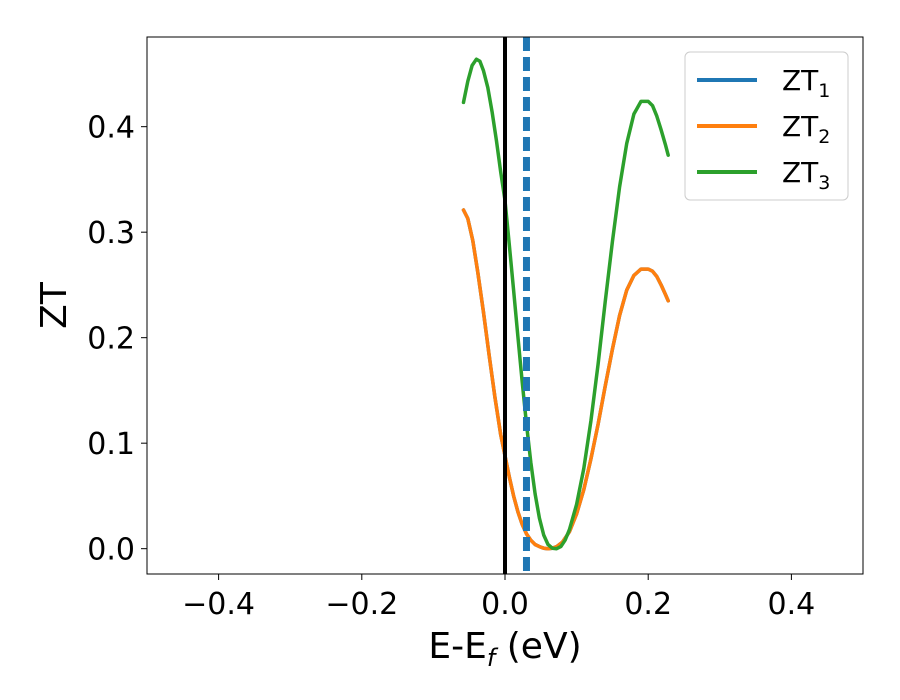  Describe the element at coordinates (361, 604) in the screenshot. I see `x-tick-label: −0.2` at that location.